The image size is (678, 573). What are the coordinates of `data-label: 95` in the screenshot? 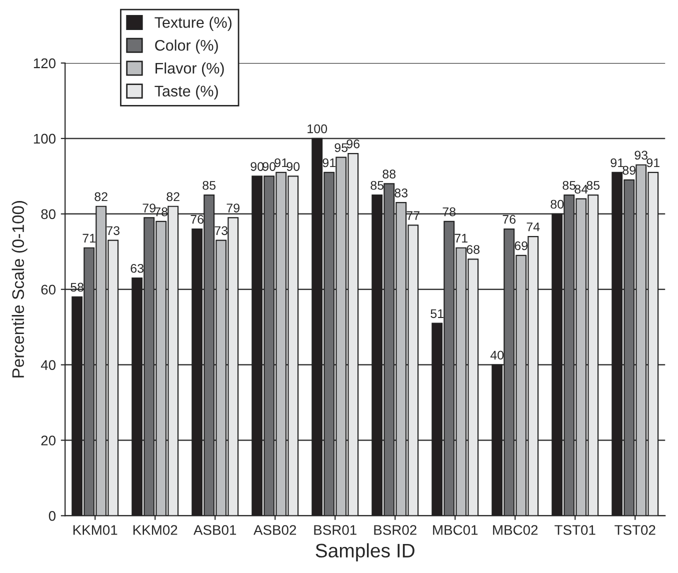 It's located at (341, 147).